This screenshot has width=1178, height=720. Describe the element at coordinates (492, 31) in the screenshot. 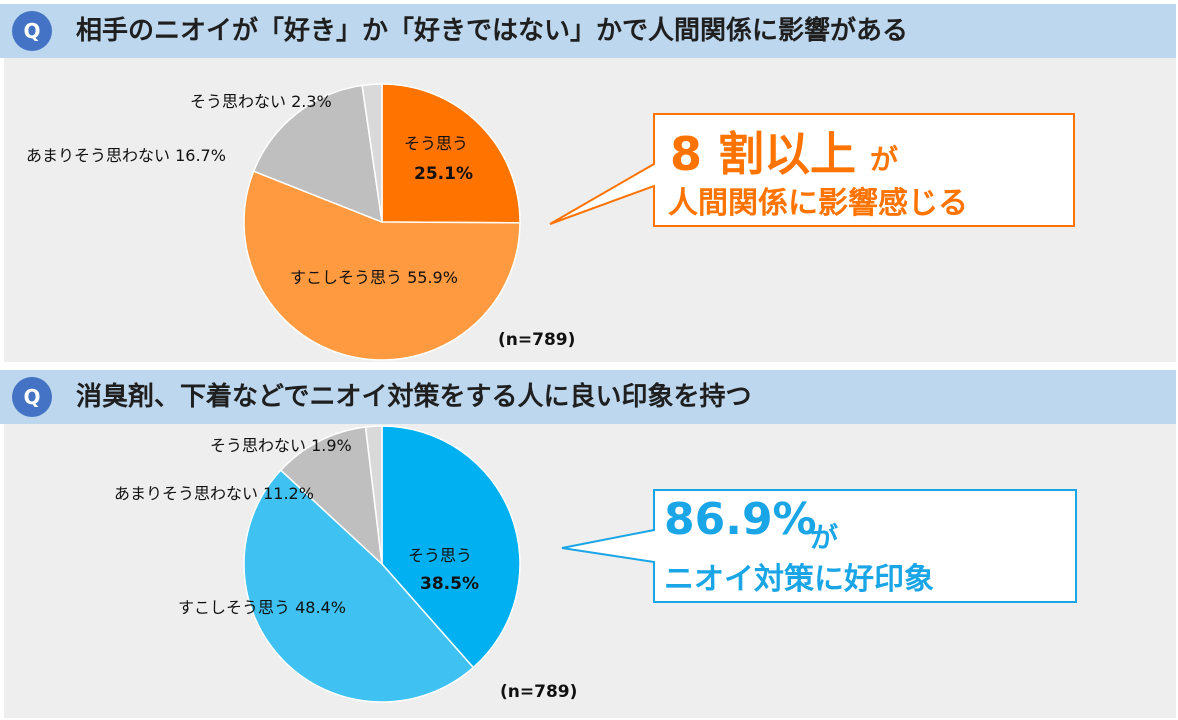

I see `question-title: 相手のニオイが「好き」か「好きではない」かで人間関係に影響がある` at that location.